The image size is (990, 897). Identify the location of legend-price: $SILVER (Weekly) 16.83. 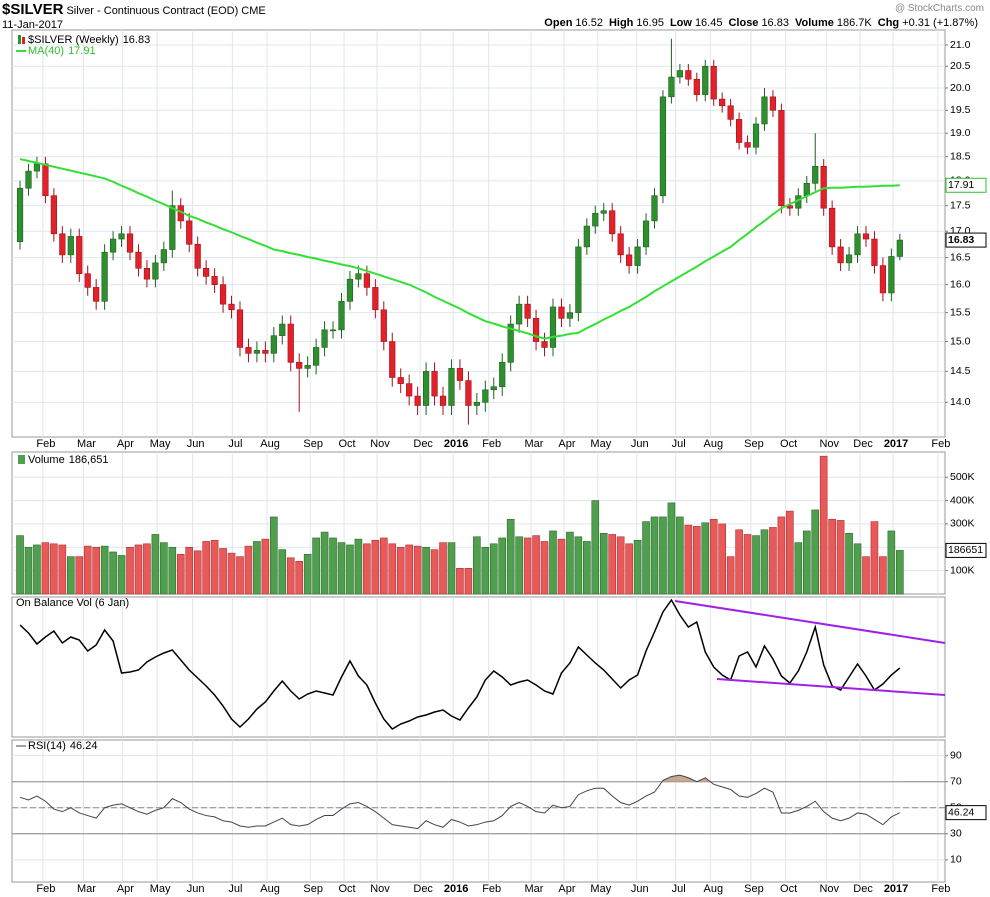
(89, 40).